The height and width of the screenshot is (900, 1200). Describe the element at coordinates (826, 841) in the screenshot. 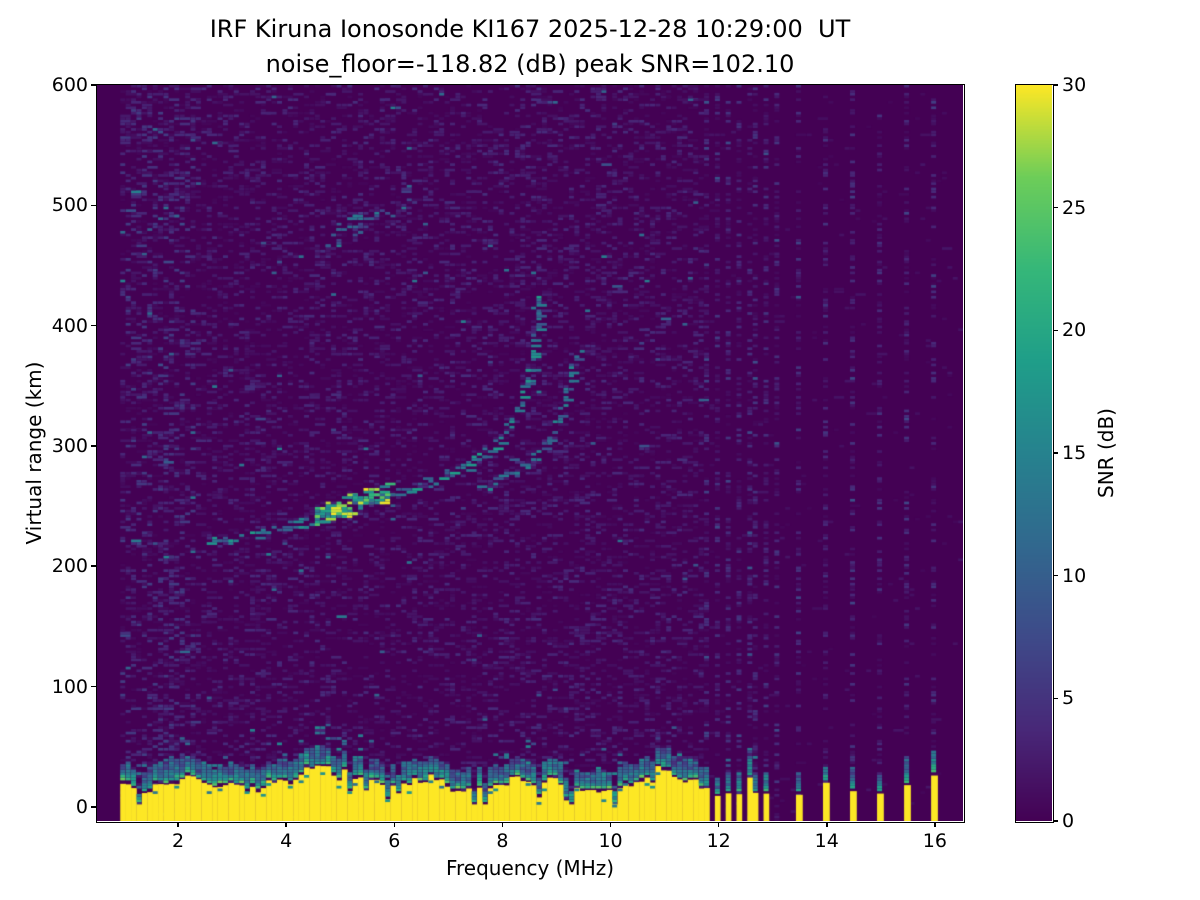

I see `x-tick-label: 14` at that location.